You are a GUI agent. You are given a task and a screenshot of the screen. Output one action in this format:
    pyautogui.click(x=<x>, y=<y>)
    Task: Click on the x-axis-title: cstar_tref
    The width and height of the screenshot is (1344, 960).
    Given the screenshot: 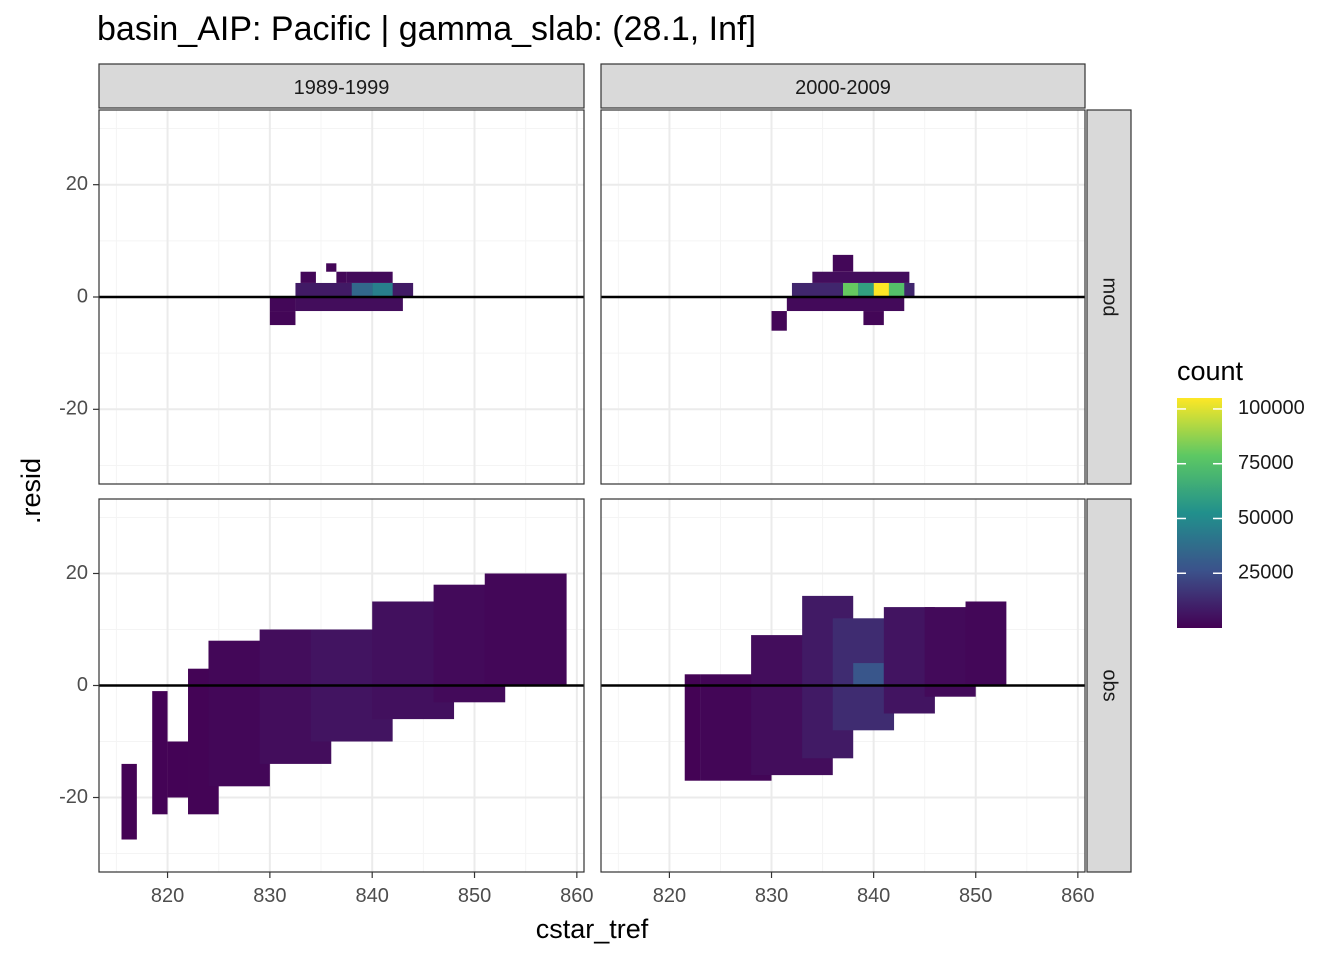 What is the action you would take?
    pyautogui.click(x=592, y=929)
    